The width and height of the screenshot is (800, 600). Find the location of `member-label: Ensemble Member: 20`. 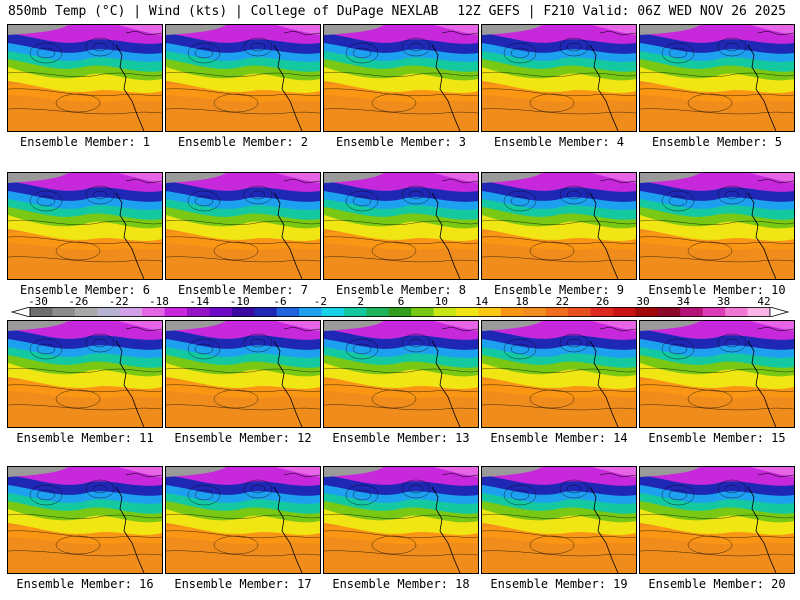

member-label: Ensemble Member: 20 is located at coordinates (717, 584).